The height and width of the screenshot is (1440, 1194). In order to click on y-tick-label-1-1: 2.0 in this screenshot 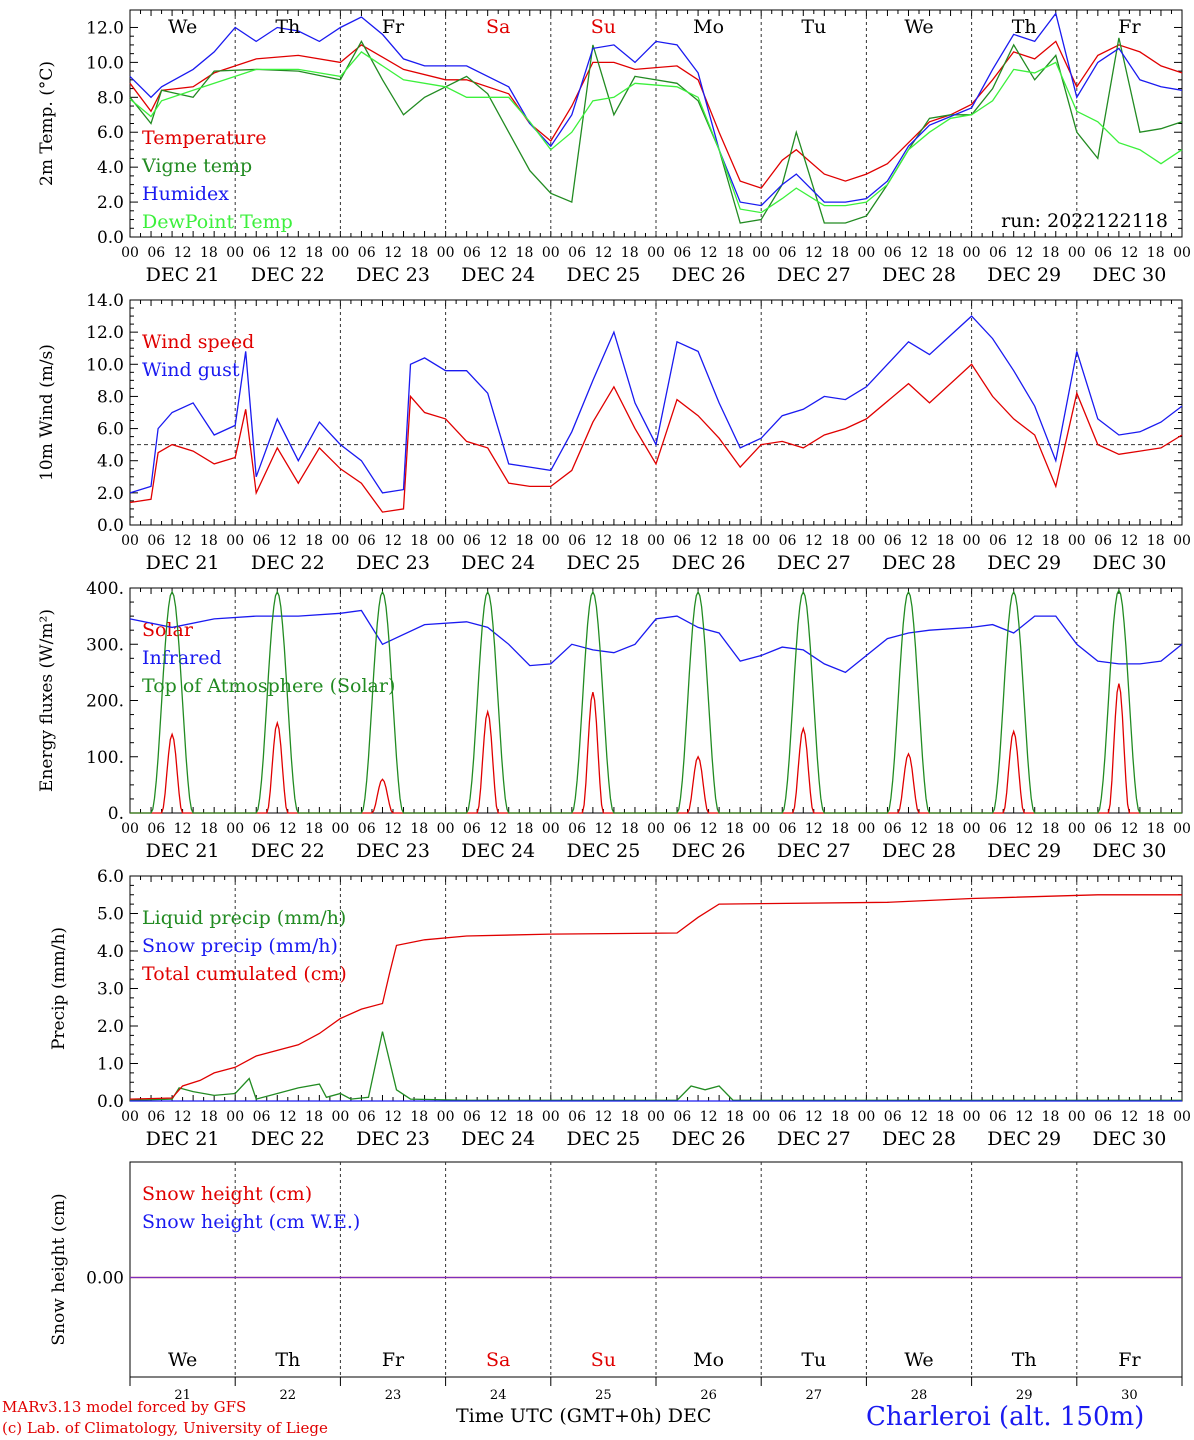, I will do `click(110, 494)`.